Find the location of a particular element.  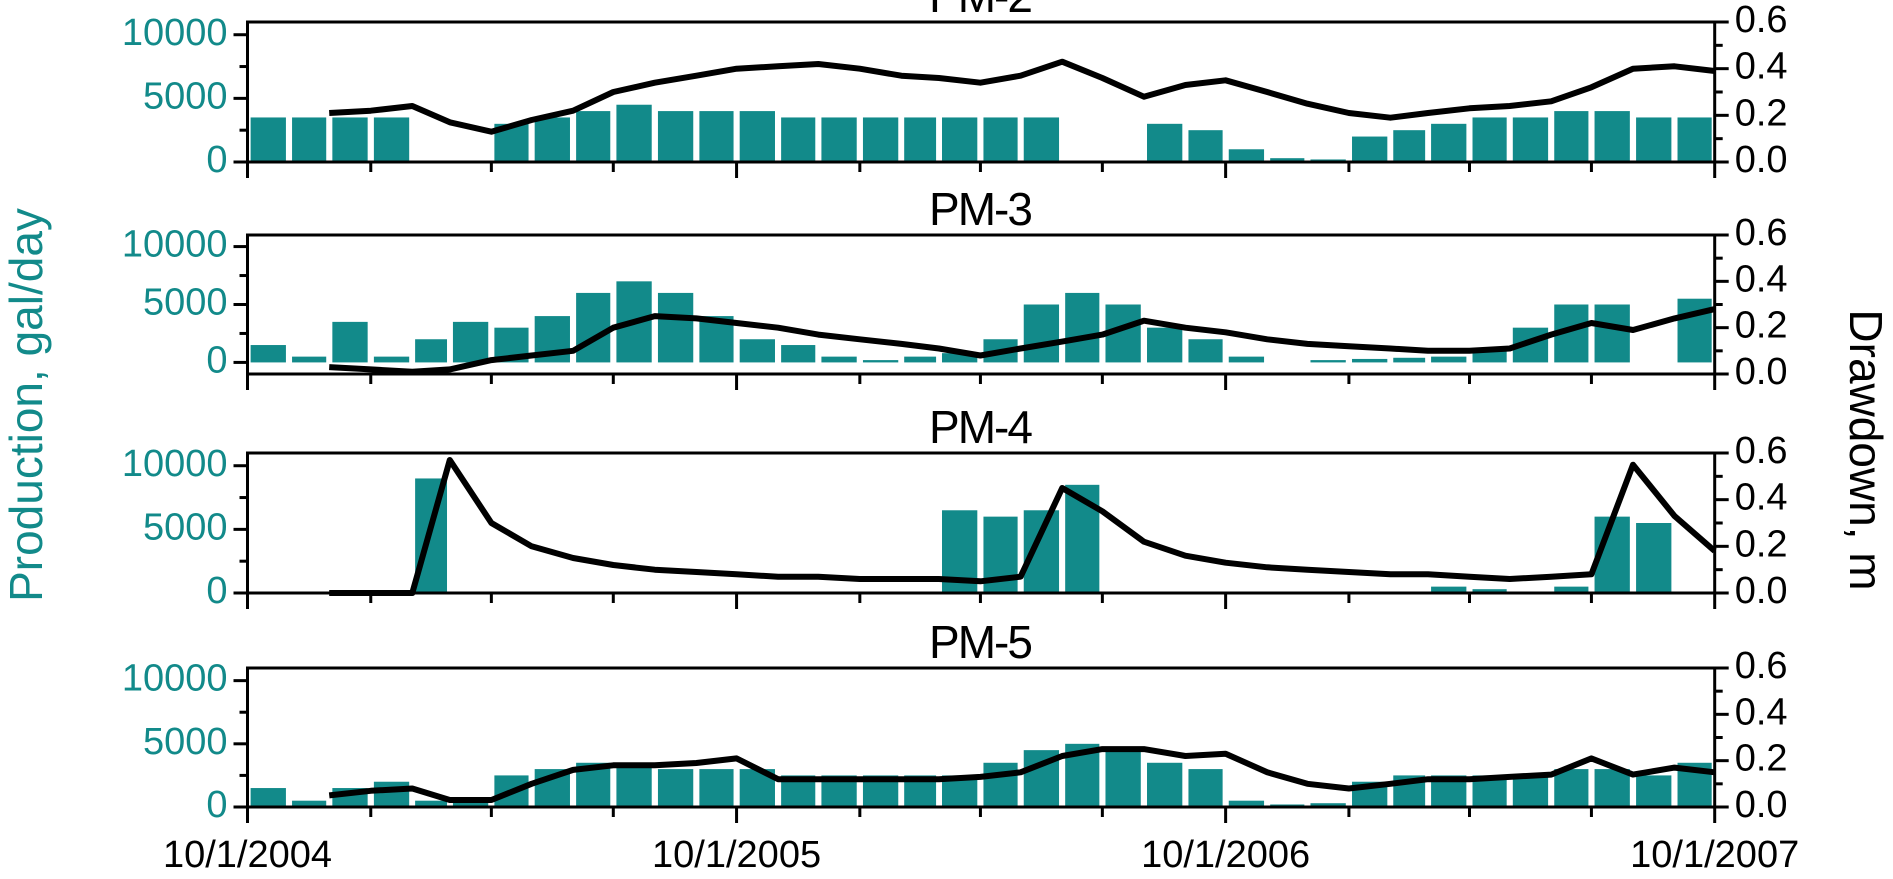

panel-title: PM-5 is located at coordinates (980, 642).